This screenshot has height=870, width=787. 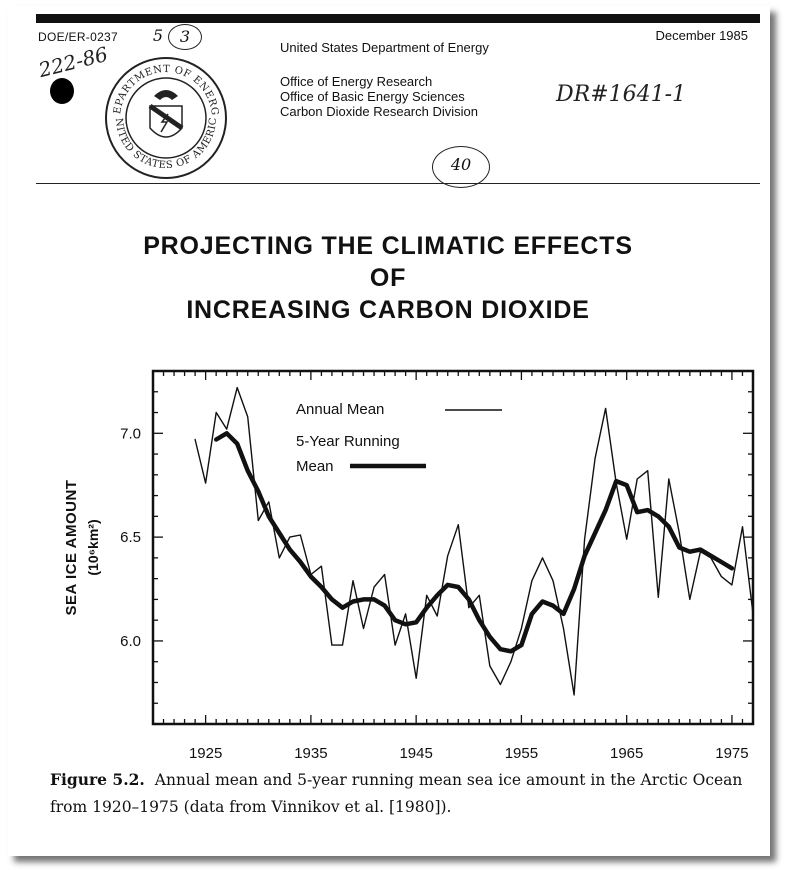 What do you see at coordinates (340, 409) in the screenshot?
I see `legend-label-annual: Annual Mean` at bounding box center [340, 409].